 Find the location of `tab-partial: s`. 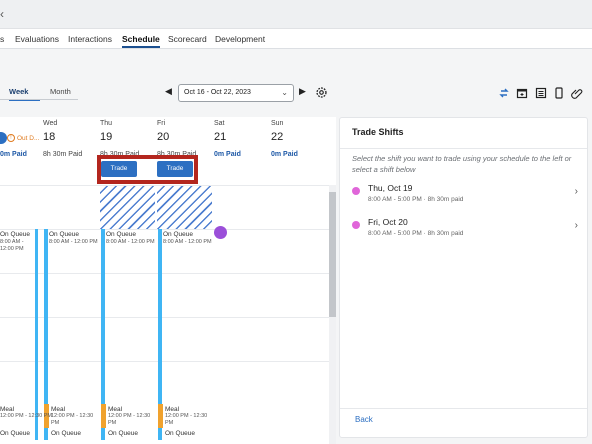

tab-partial: s is located at coordinates (2, 39).